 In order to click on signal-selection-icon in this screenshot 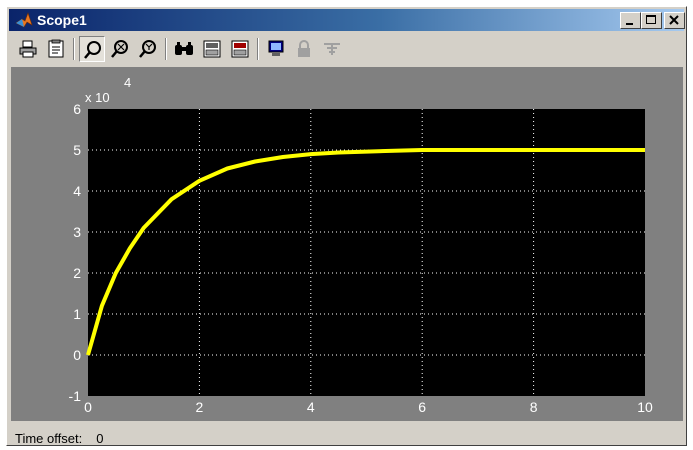, I will do `click(332, 49)`.